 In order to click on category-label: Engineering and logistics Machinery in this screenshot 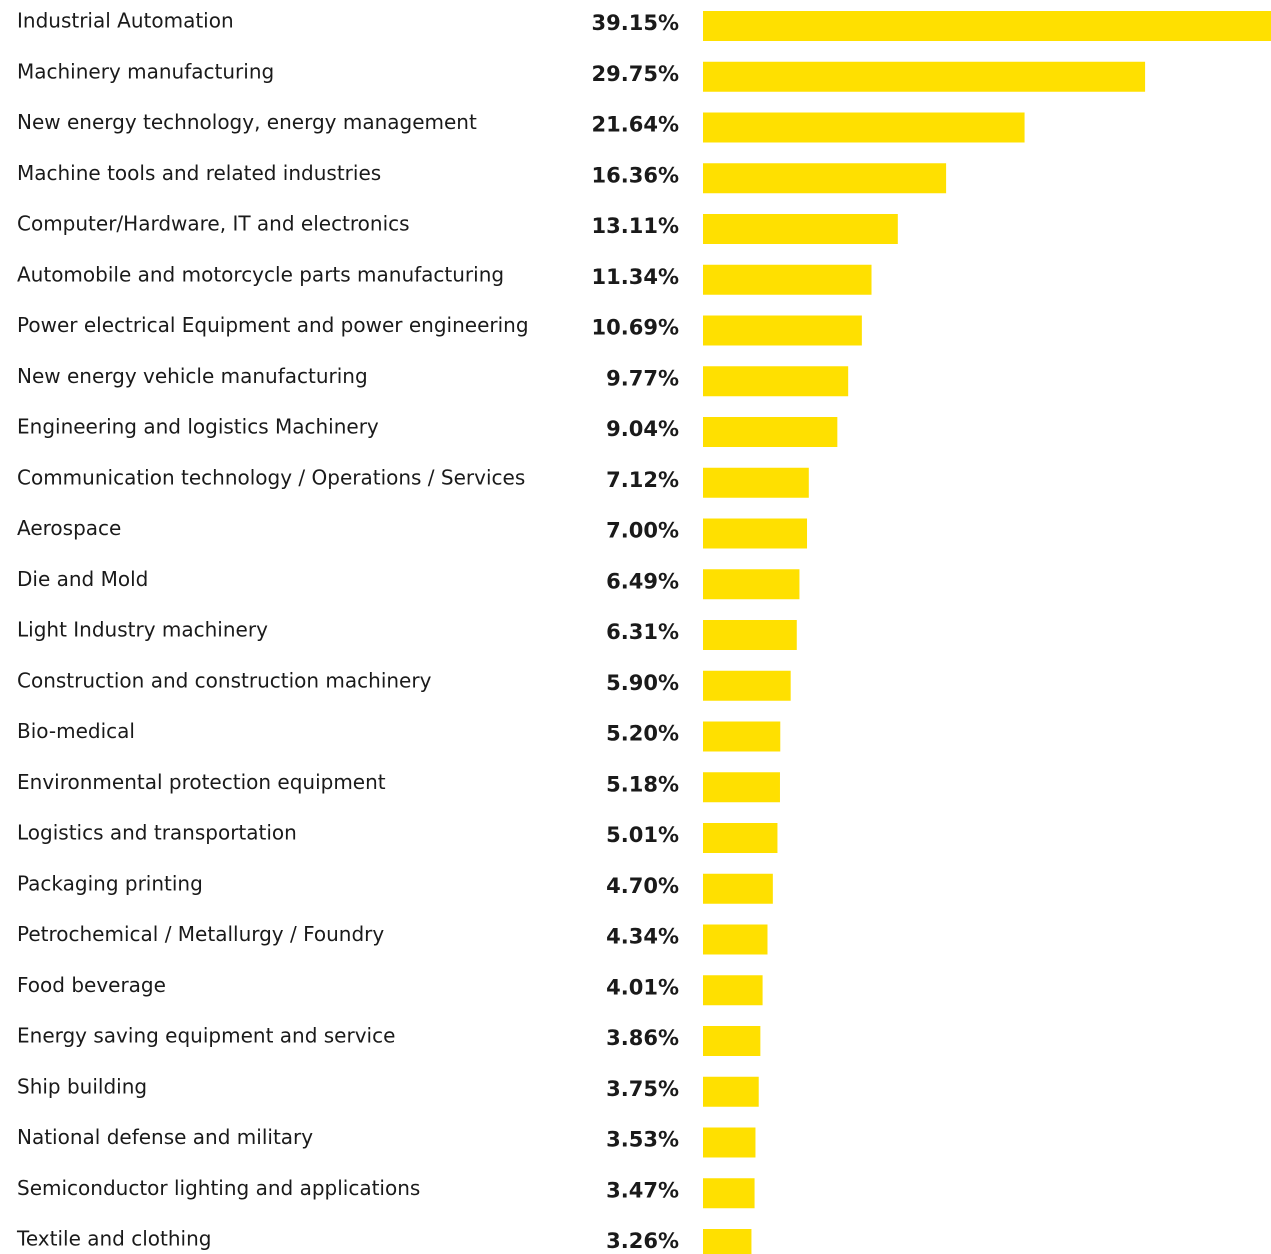, I will do `click(198, 427)`.